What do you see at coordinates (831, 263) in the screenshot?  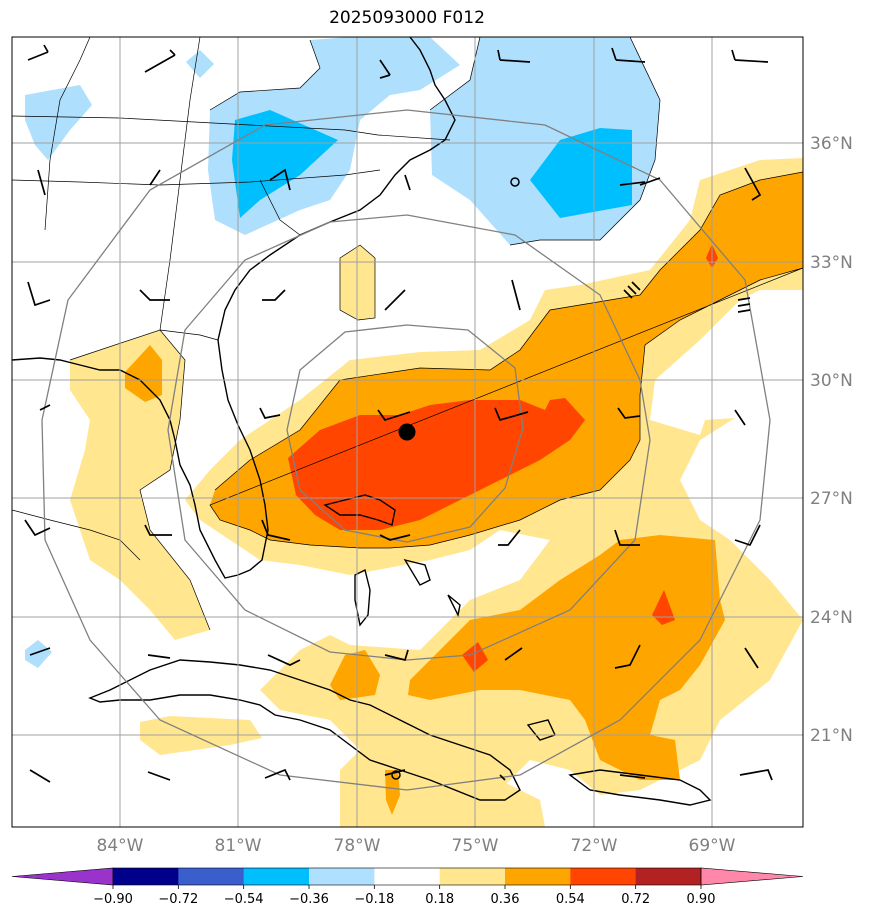 I see `lat-label: 33°N` at bounding box center [831, 263].